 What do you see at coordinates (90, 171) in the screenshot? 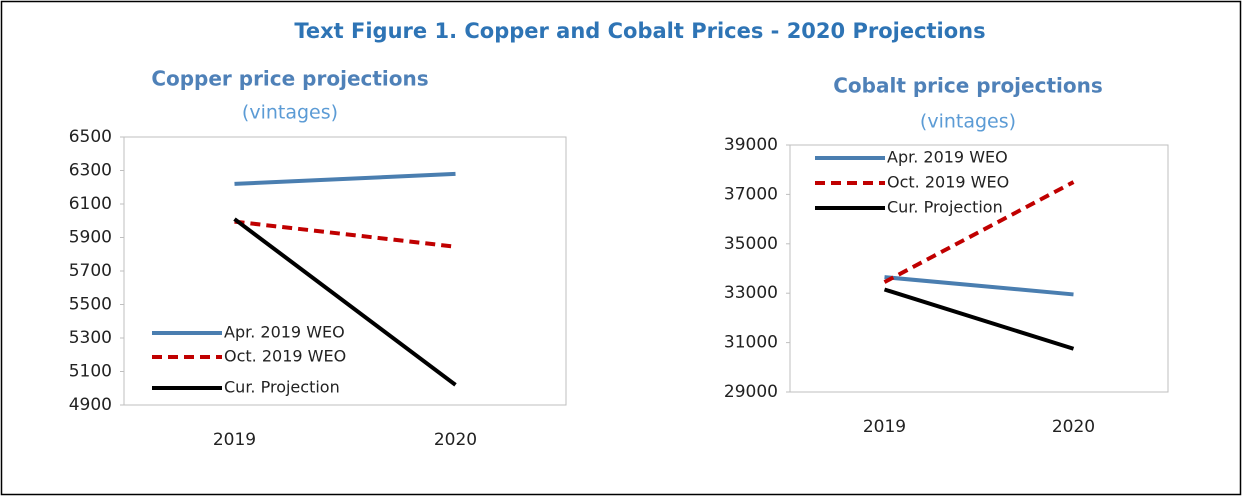
I see `y-tick-label: 6300` at bounding box center [90, 171].